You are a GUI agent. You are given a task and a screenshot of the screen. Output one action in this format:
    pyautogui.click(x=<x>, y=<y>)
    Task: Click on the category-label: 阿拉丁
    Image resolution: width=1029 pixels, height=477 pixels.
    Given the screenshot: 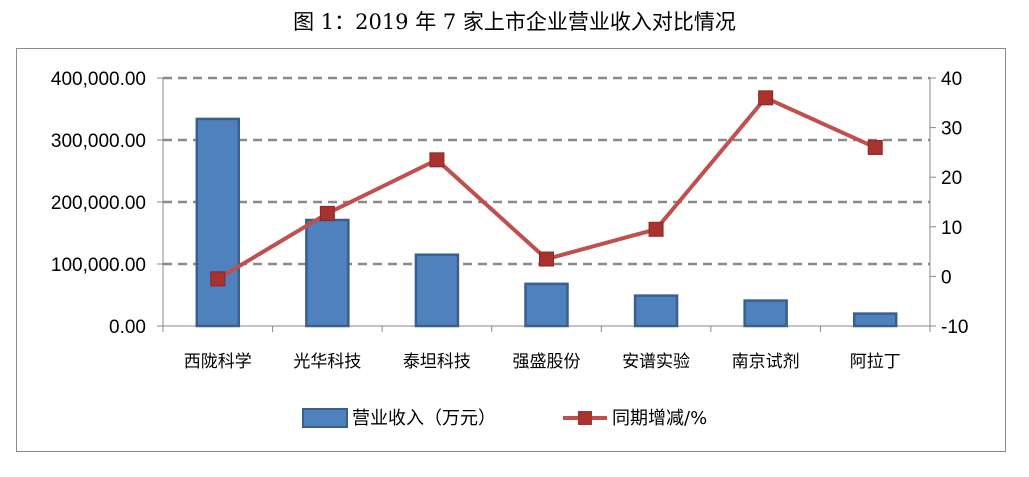 What is the action you would take?
    pyautogui.click(x=875, y=362)
    